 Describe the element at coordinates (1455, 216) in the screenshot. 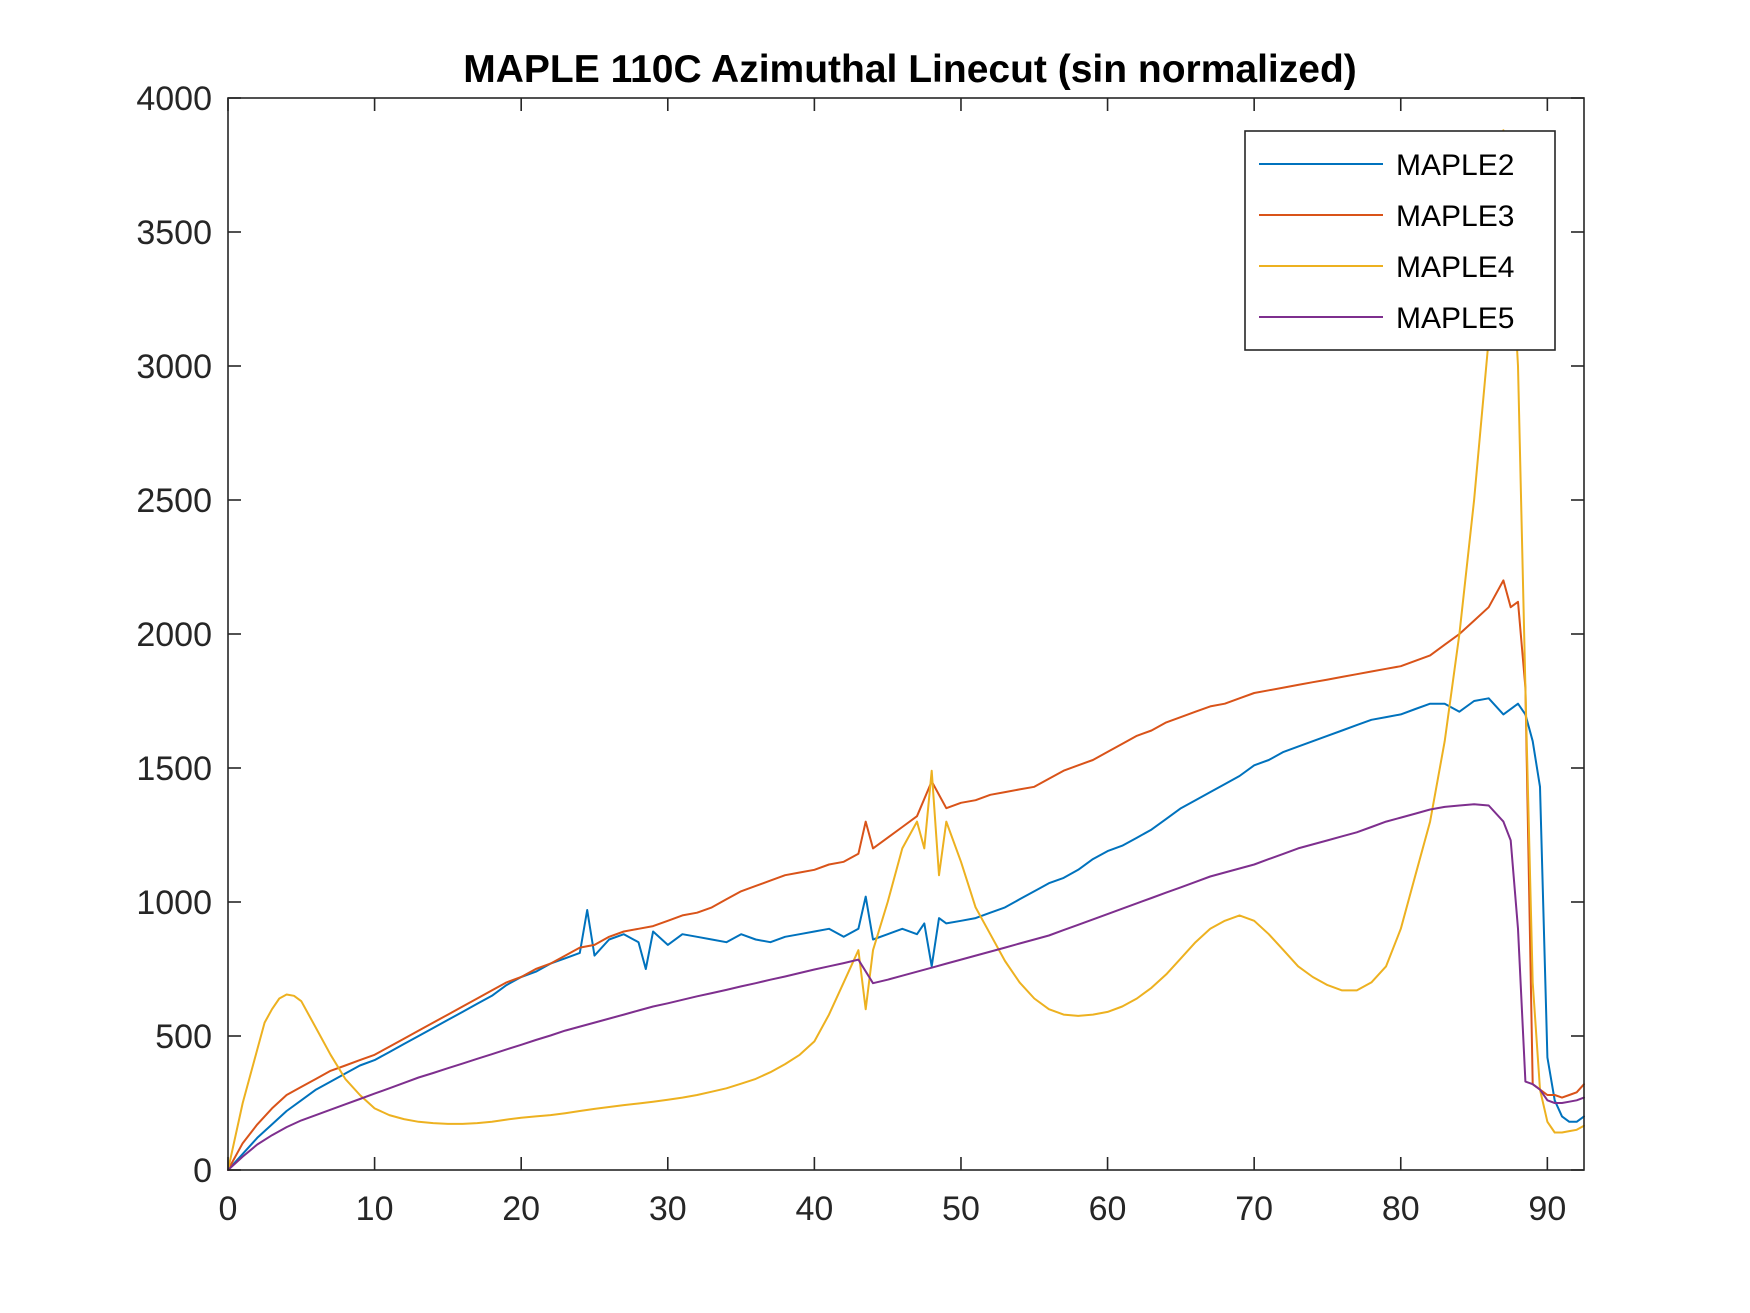

I see `legend-label-maple3: MAPLE3` at that location.